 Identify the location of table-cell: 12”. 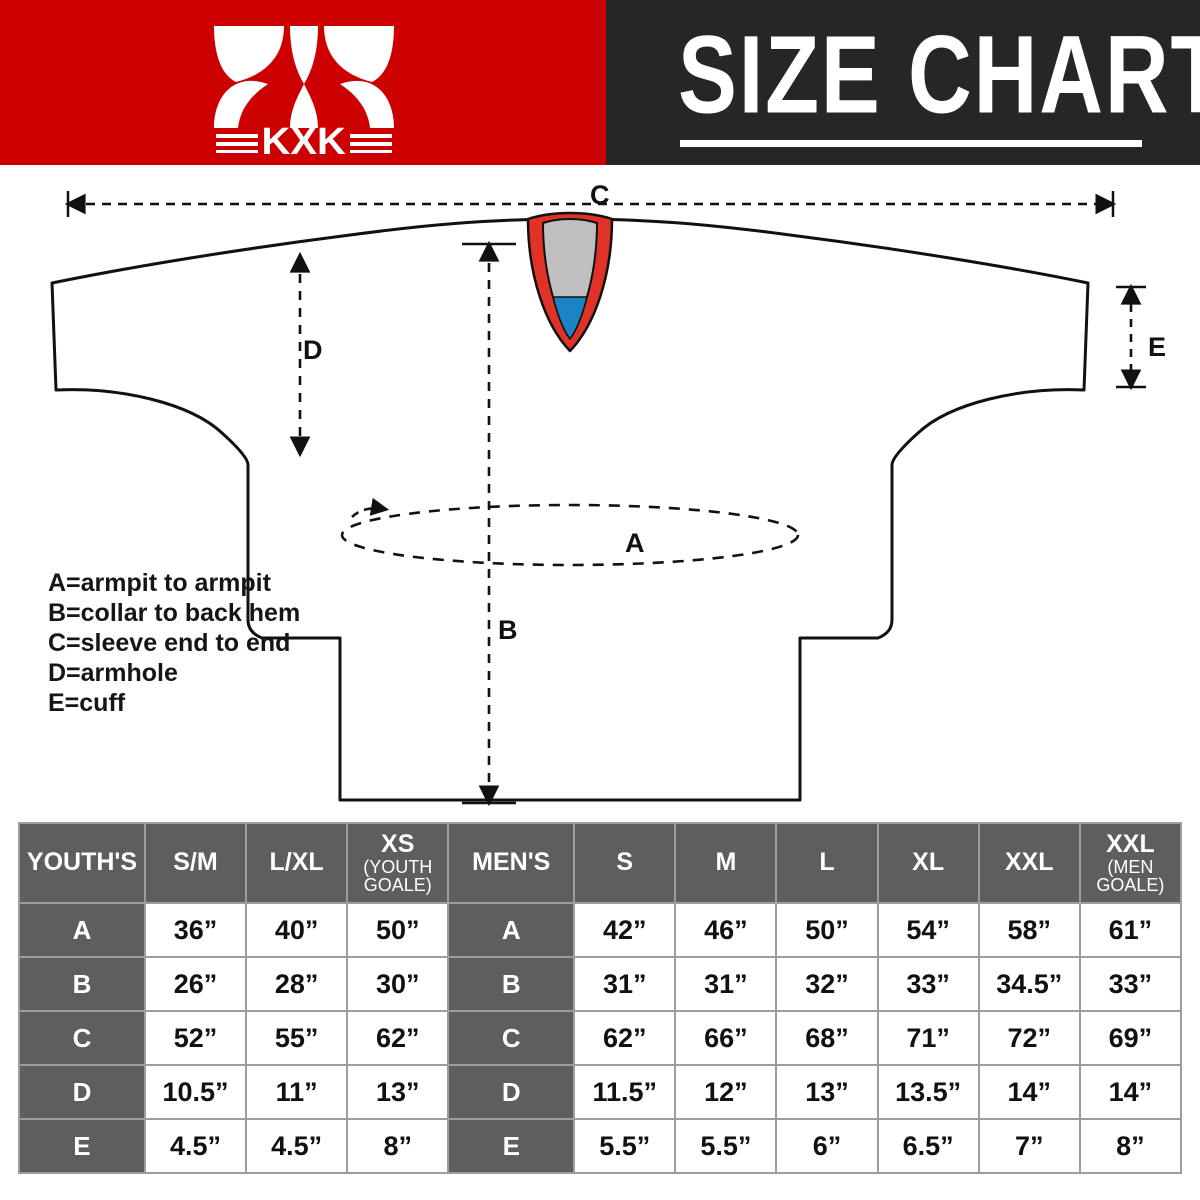
(726, 1092).